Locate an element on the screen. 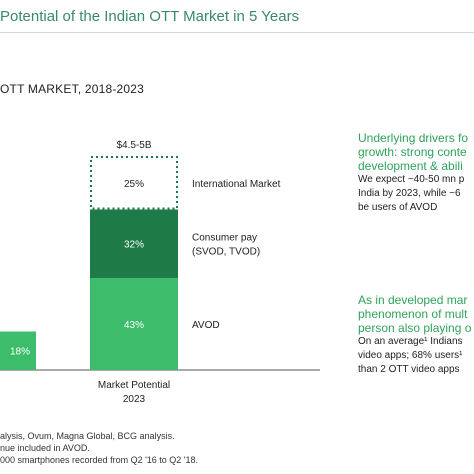 Image resolution: width=474 pixels, height=474 pixels. driver-body-line: video apps; 68% users¹ is located at coordinates (410, 355).